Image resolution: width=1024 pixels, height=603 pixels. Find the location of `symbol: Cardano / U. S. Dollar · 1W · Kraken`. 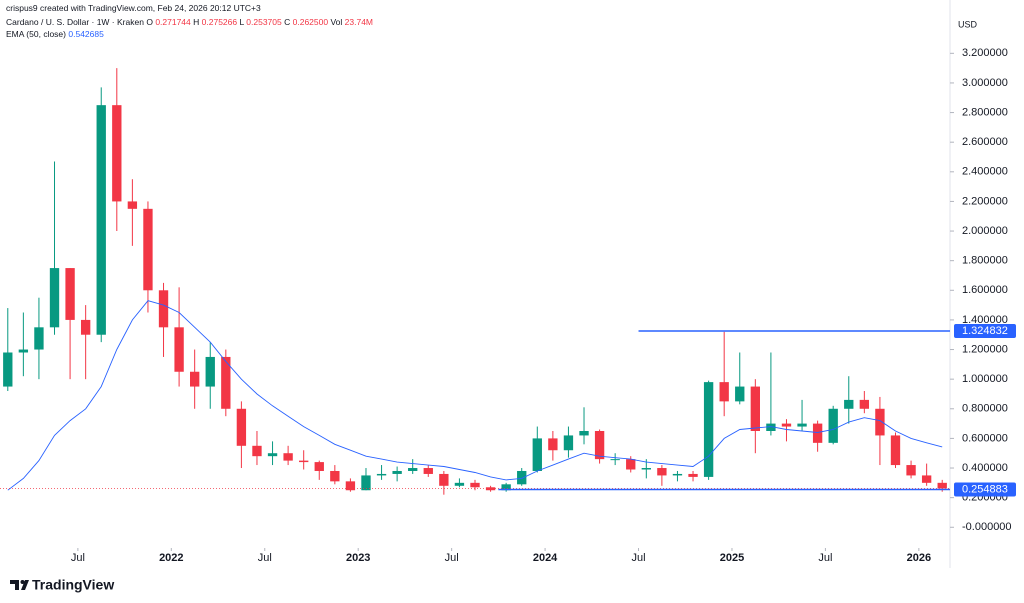

symbol: Cardano / U. S. Dollar · 1W · Kraken is located at coordinates (75, 22).